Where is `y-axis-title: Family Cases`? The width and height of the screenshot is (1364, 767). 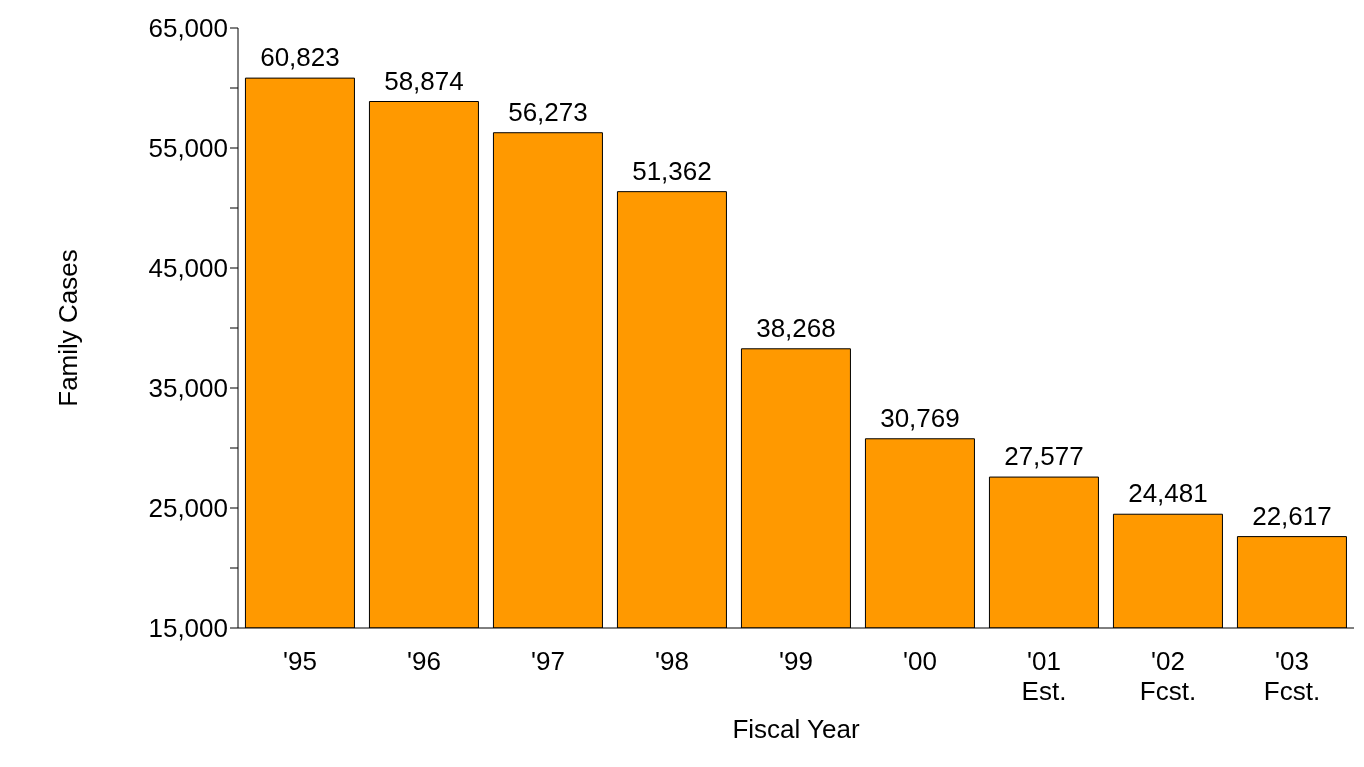 y-axis-title: Family Cases is located at coordinates (68, 328).